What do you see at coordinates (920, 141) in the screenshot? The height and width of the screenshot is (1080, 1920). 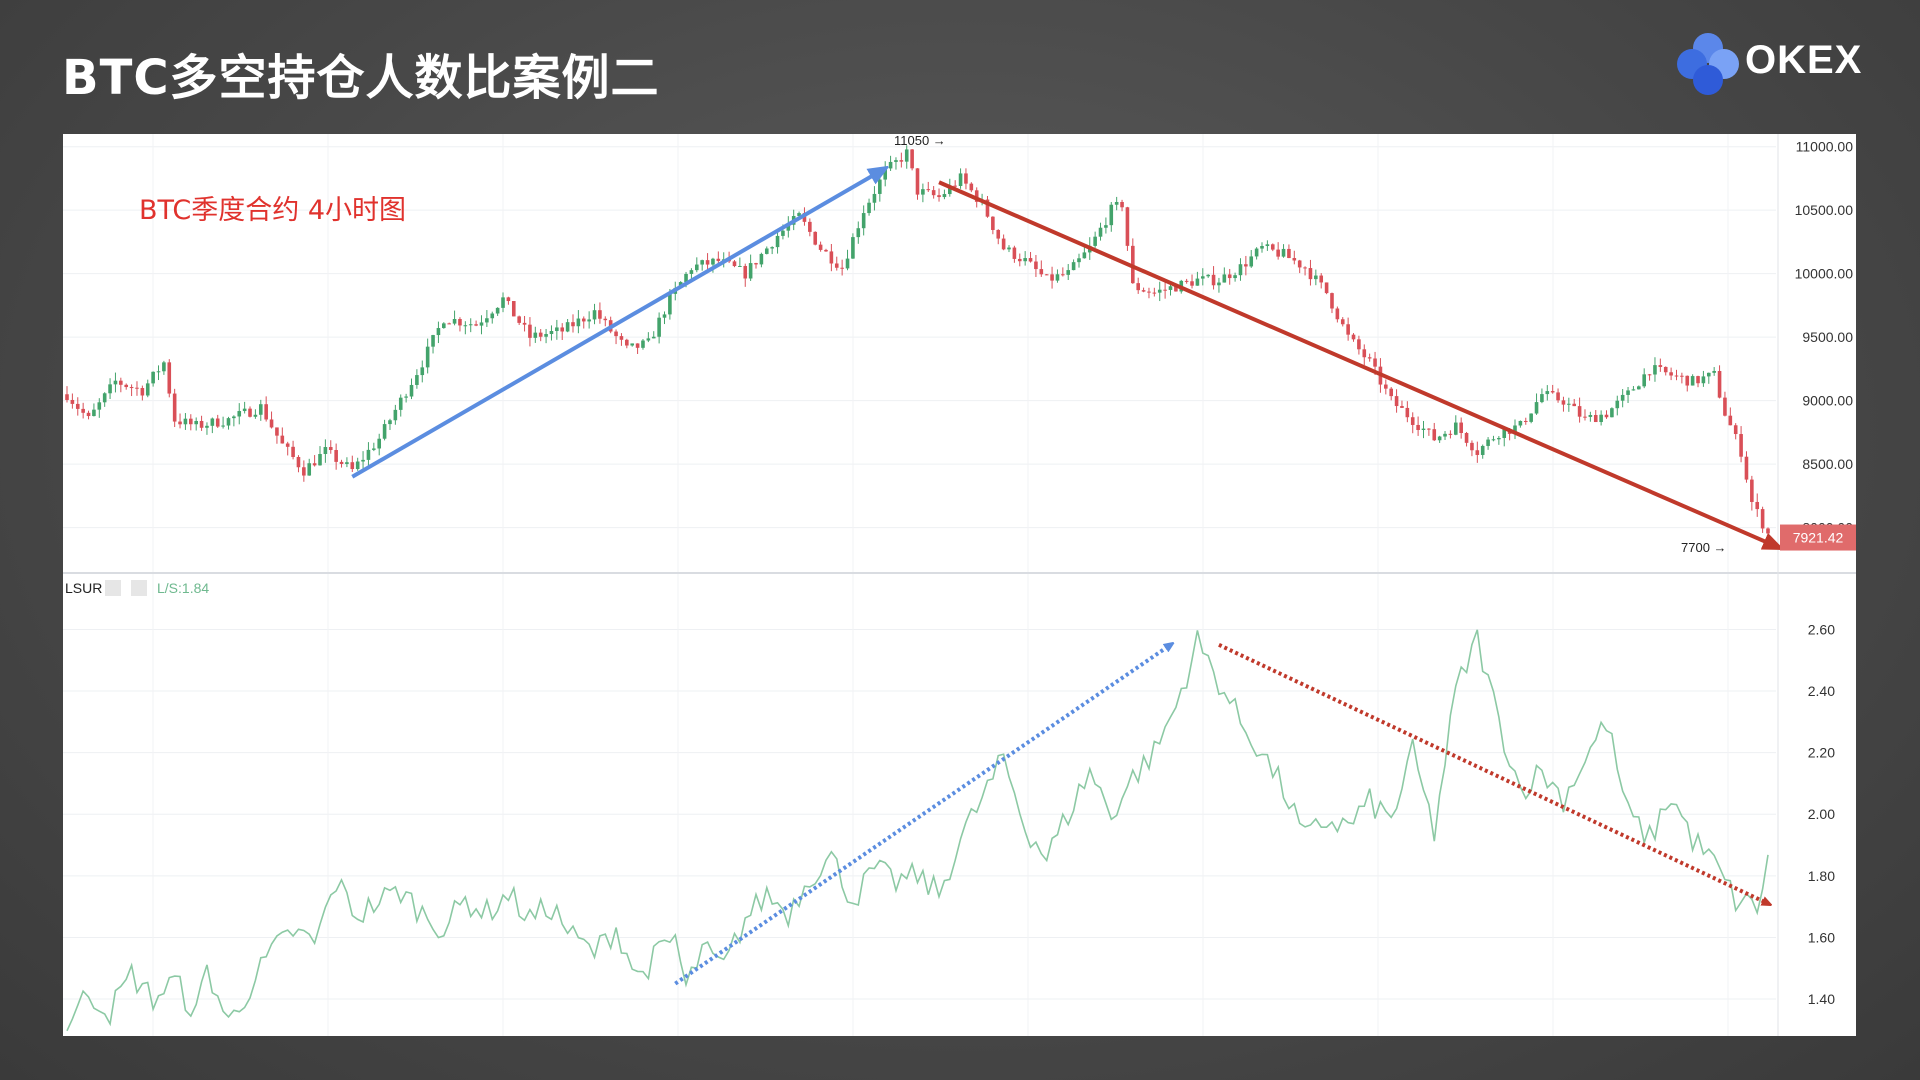 I see `high-marker-label: 11050 →` at bounding box center [920, 141].